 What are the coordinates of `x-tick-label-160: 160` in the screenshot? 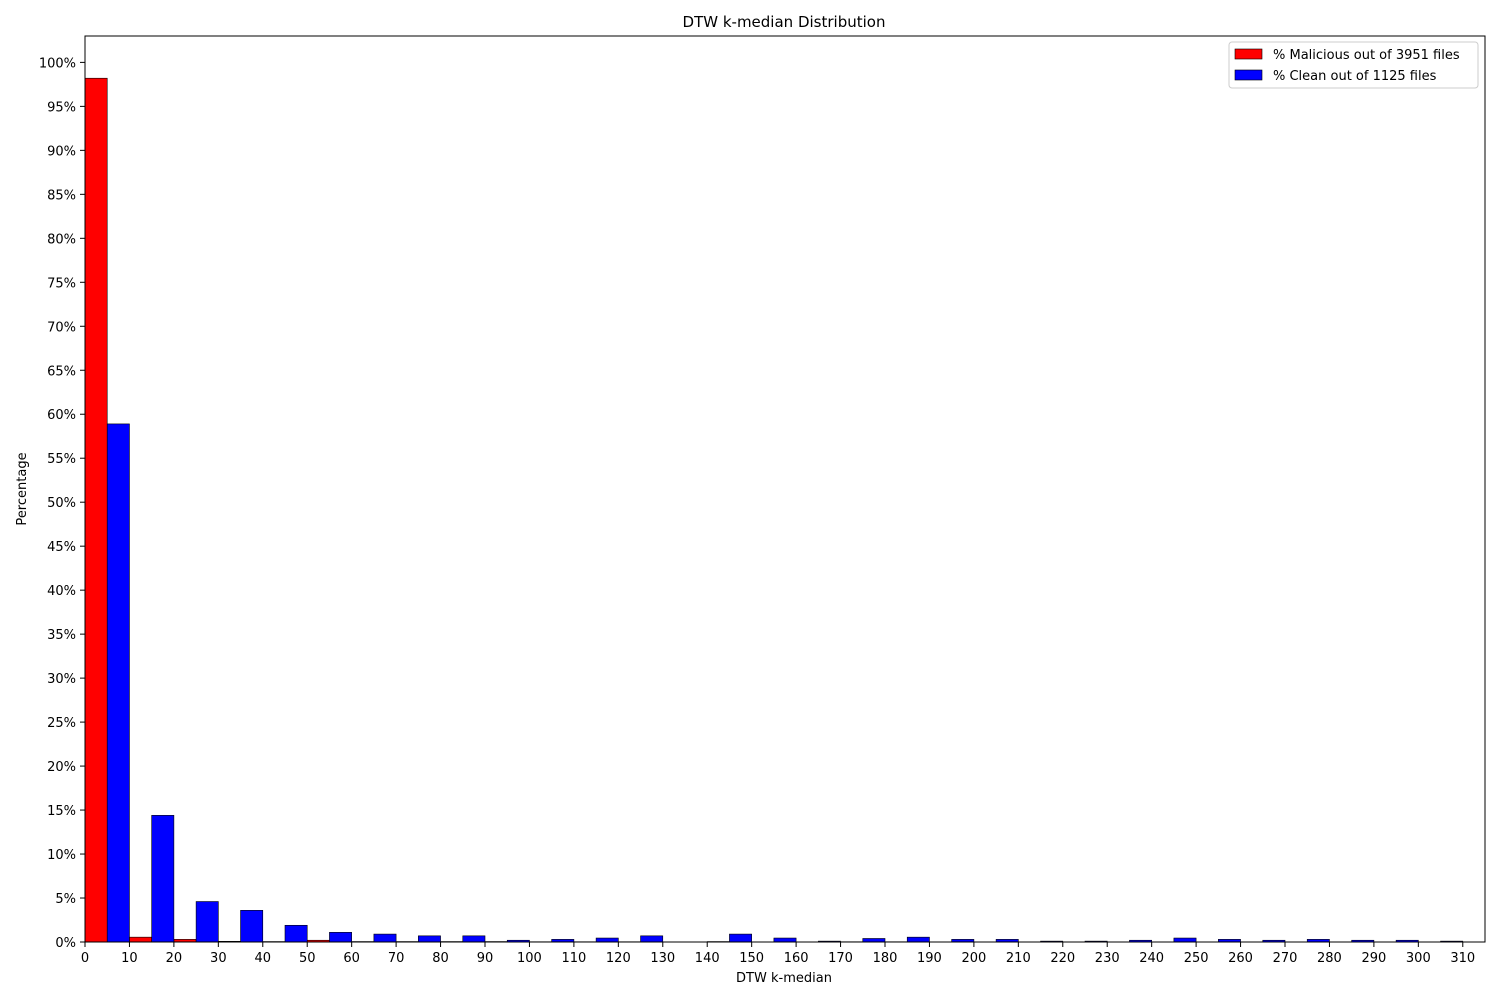 It's located at (796, 958).